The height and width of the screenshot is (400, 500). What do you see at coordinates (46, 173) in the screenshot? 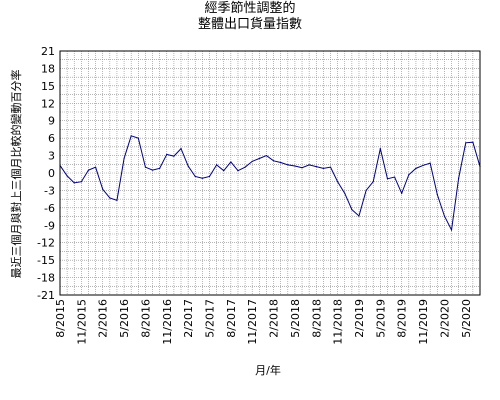
I see `y-axis-ticks: 21 18 15 12 9 6 3 0 -3 -6 -9 -12 -15 -18 -21` at bounding box center [46, 173].